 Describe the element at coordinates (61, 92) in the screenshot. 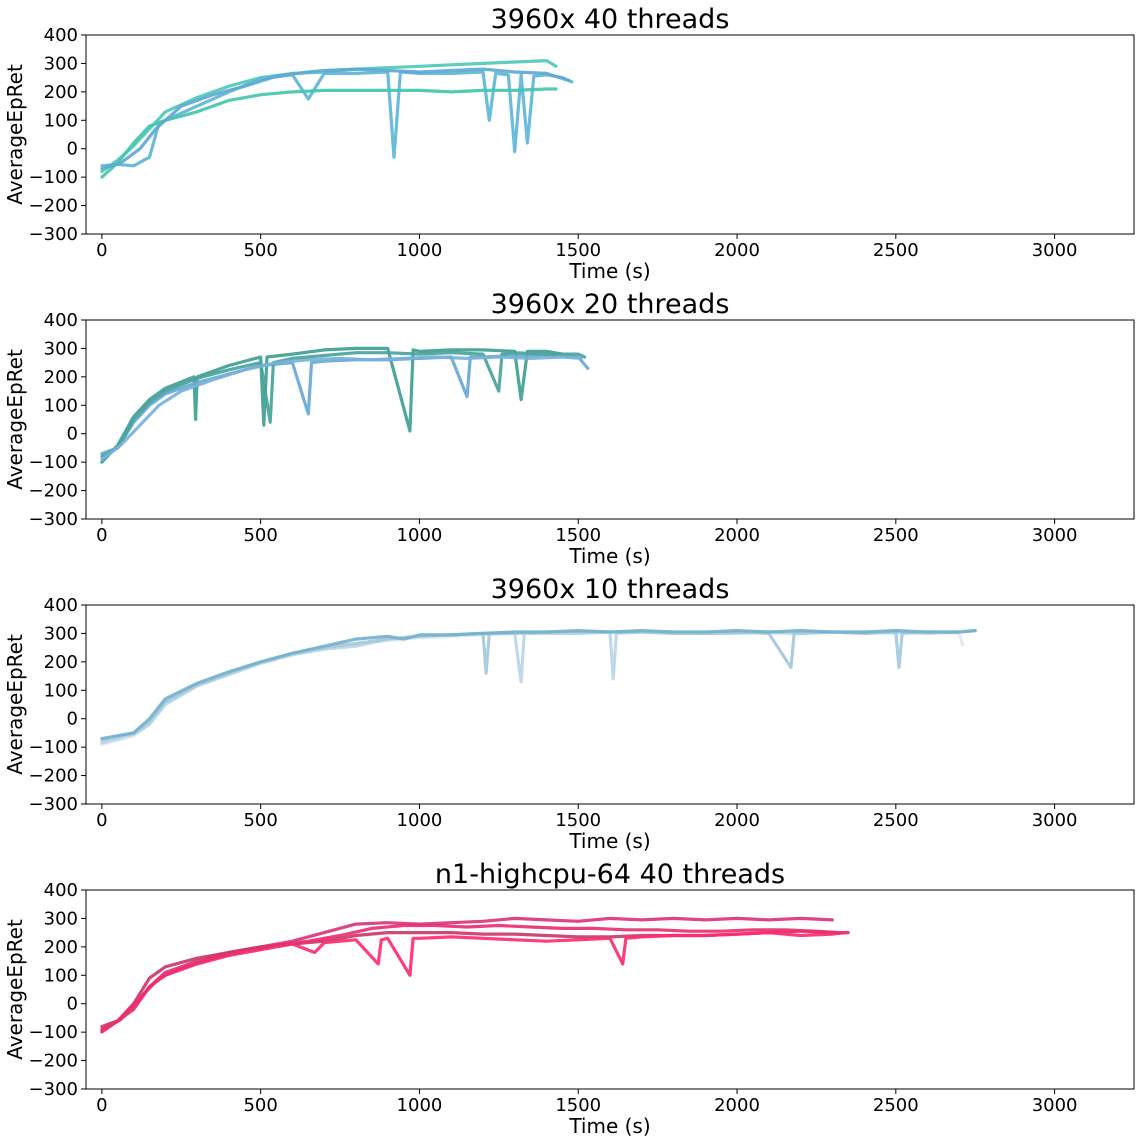

I see `chart-1-ytick-label: 200` at that location.